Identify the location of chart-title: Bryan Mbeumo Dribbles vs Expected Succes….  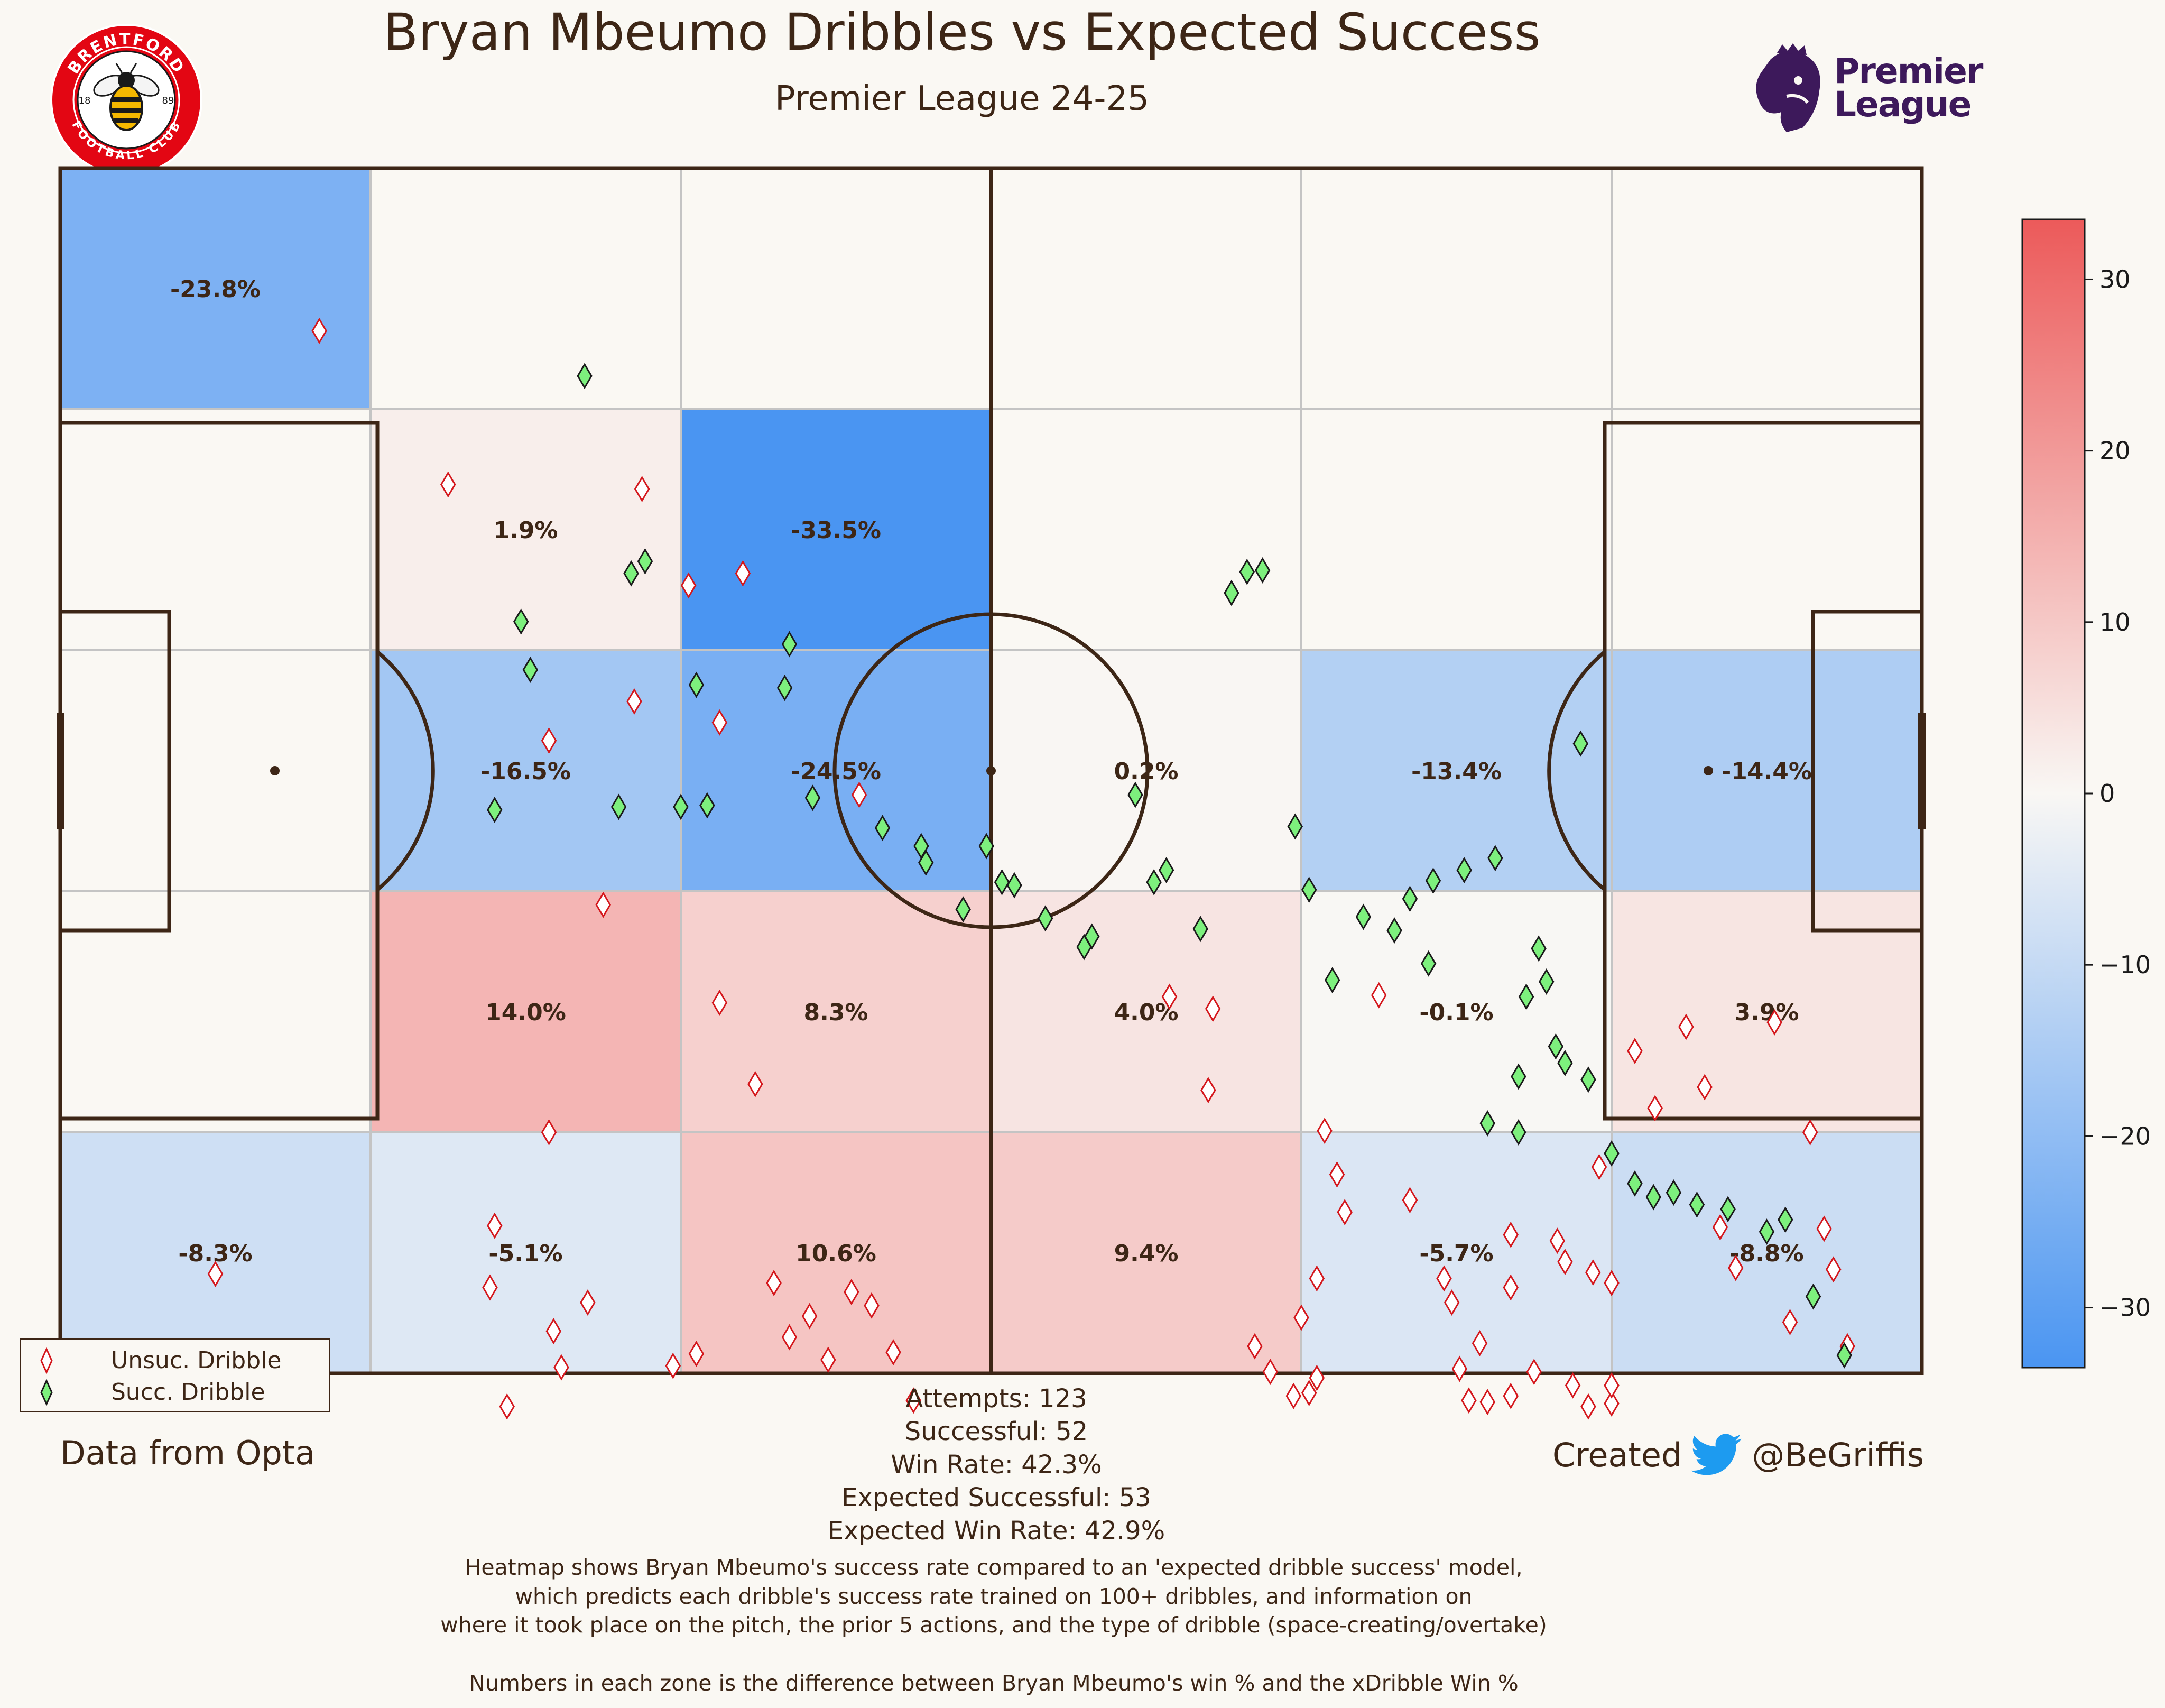
(962, 32).